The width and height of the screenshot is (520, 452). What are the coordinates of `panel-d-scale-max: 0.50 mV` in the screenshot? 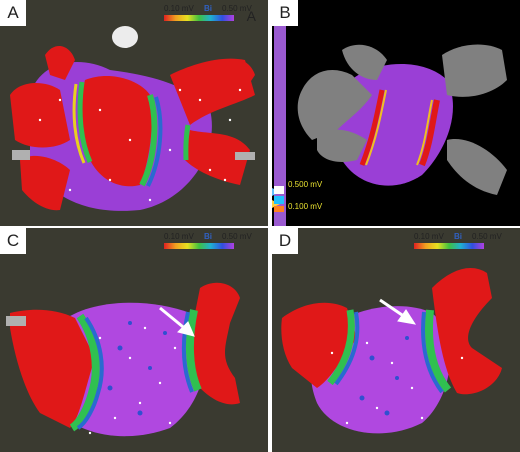 It's located at (487, 236).